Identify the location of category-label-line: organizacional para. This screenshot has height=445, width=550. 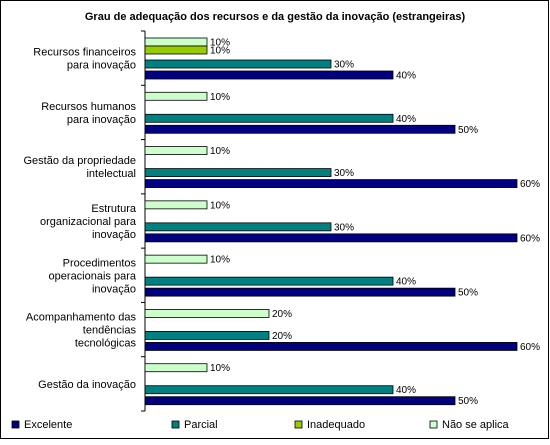
(88, 222).